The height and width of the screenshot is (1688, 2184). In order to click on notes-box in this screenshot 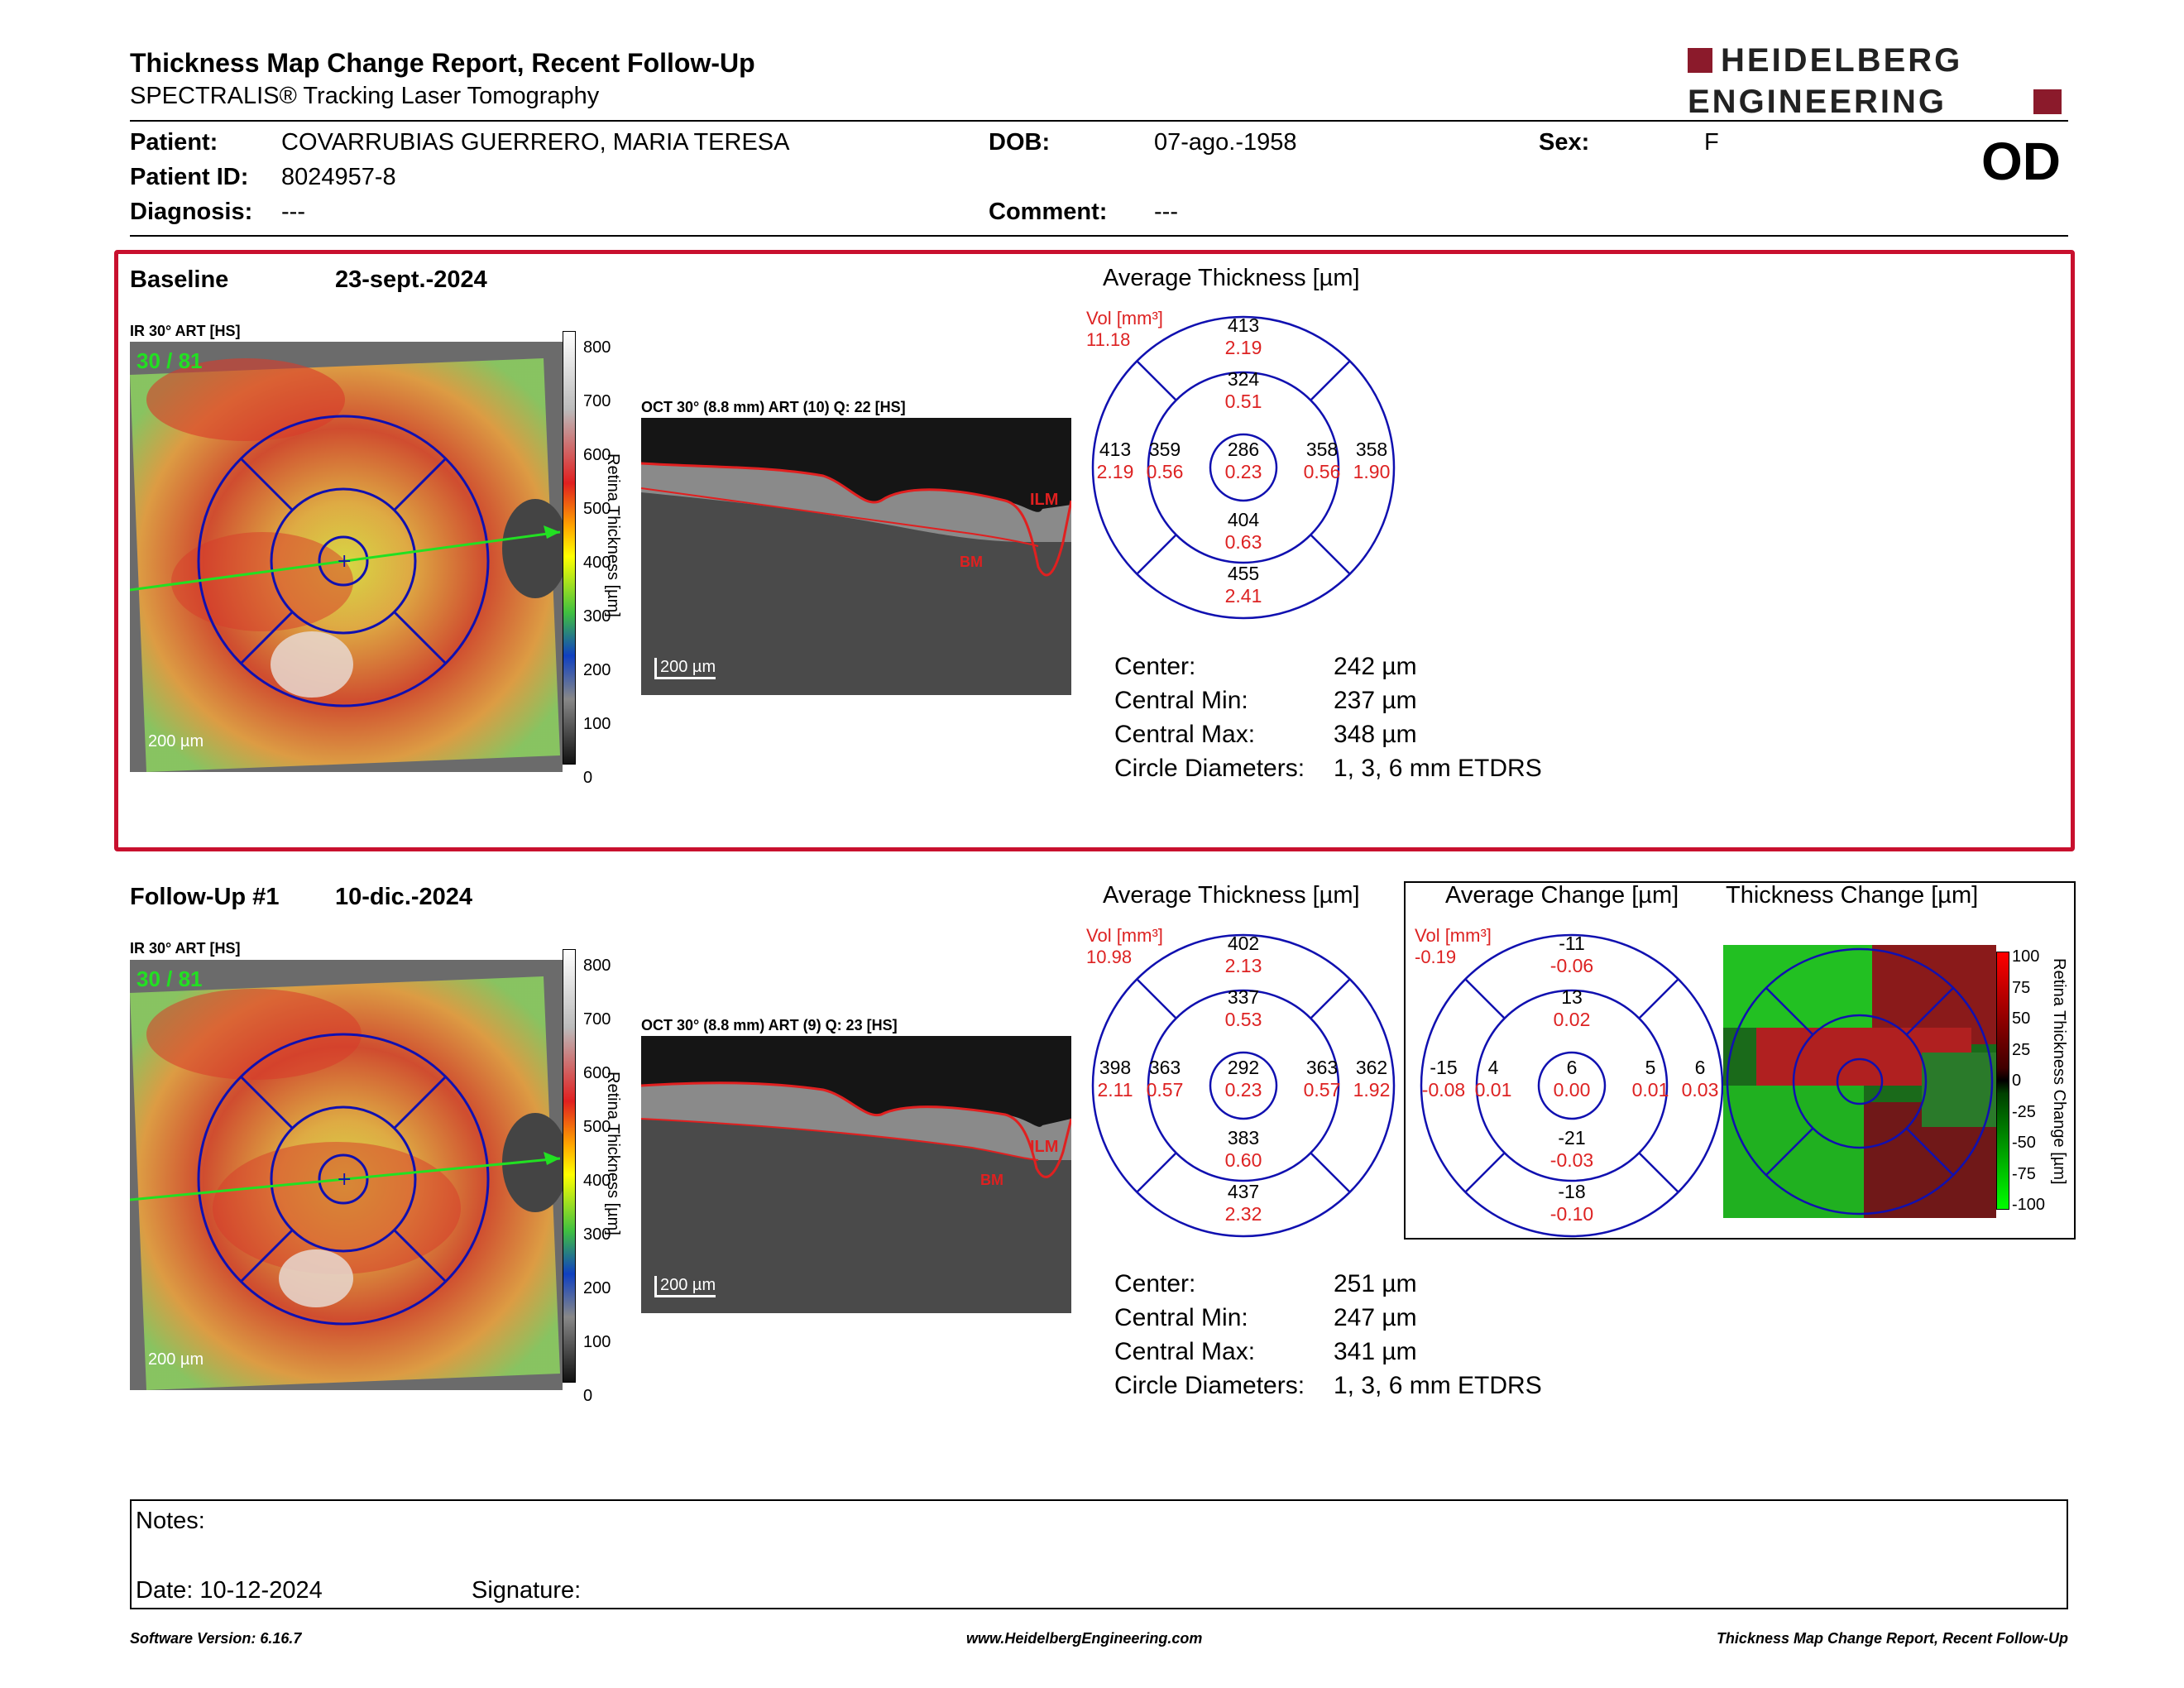, I will do `click(1099, 1554)`.